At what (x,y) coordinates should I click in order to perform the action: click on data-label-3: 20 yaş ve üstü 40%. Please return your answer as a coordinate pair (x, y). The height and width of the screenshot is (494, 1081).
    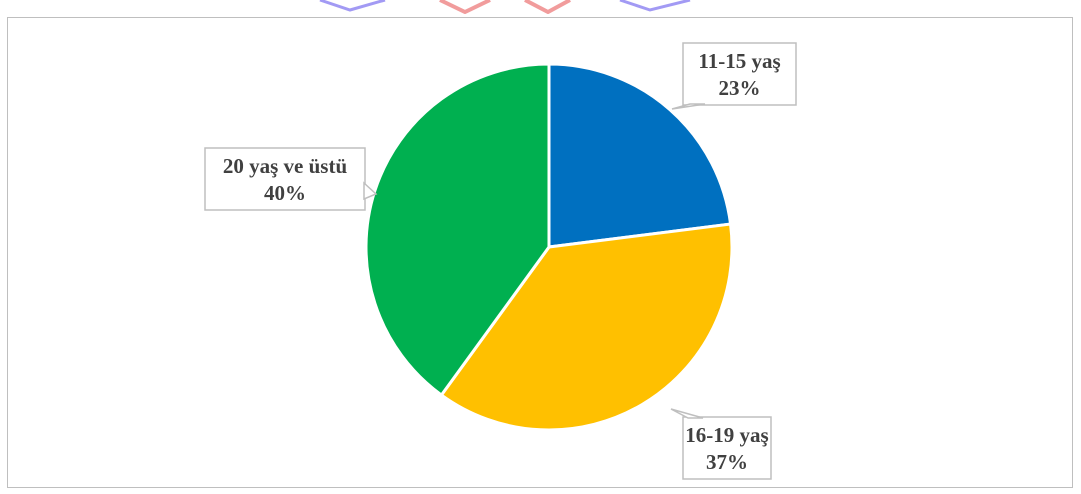
    Looking at the image, I should click on (291, 179).